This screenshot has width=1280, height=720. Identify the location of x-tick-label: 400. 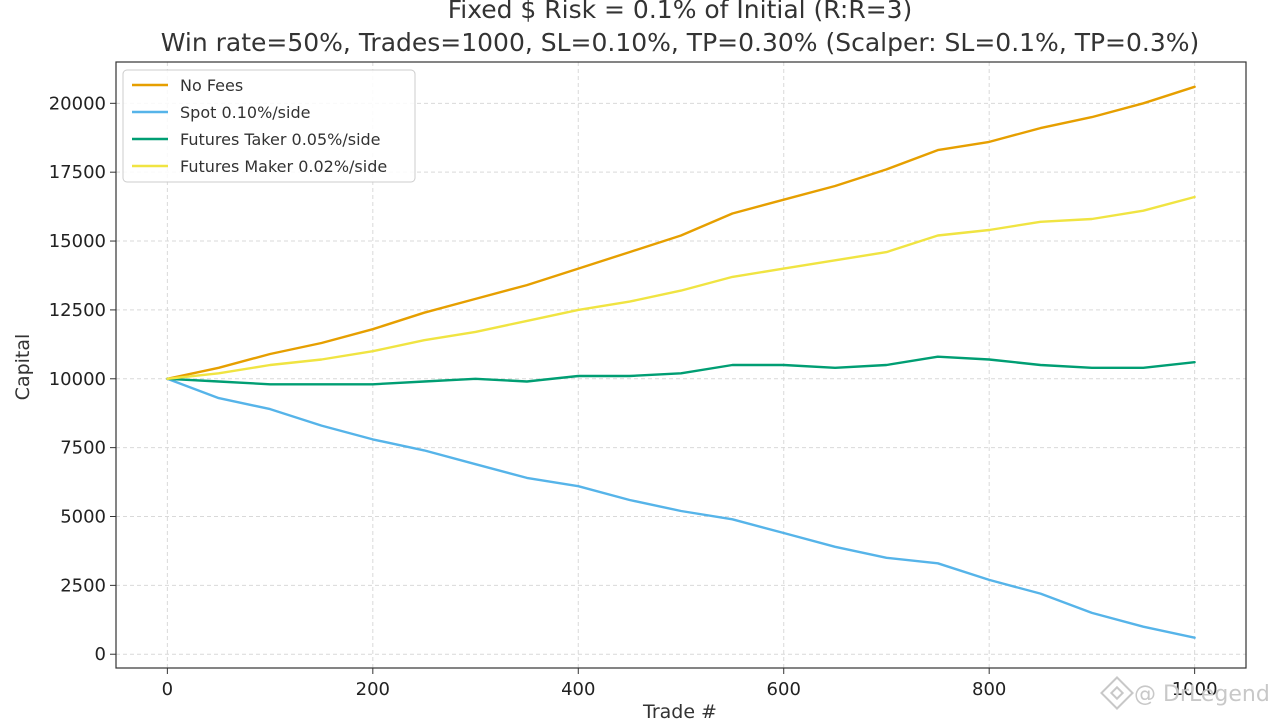
(578, 689).